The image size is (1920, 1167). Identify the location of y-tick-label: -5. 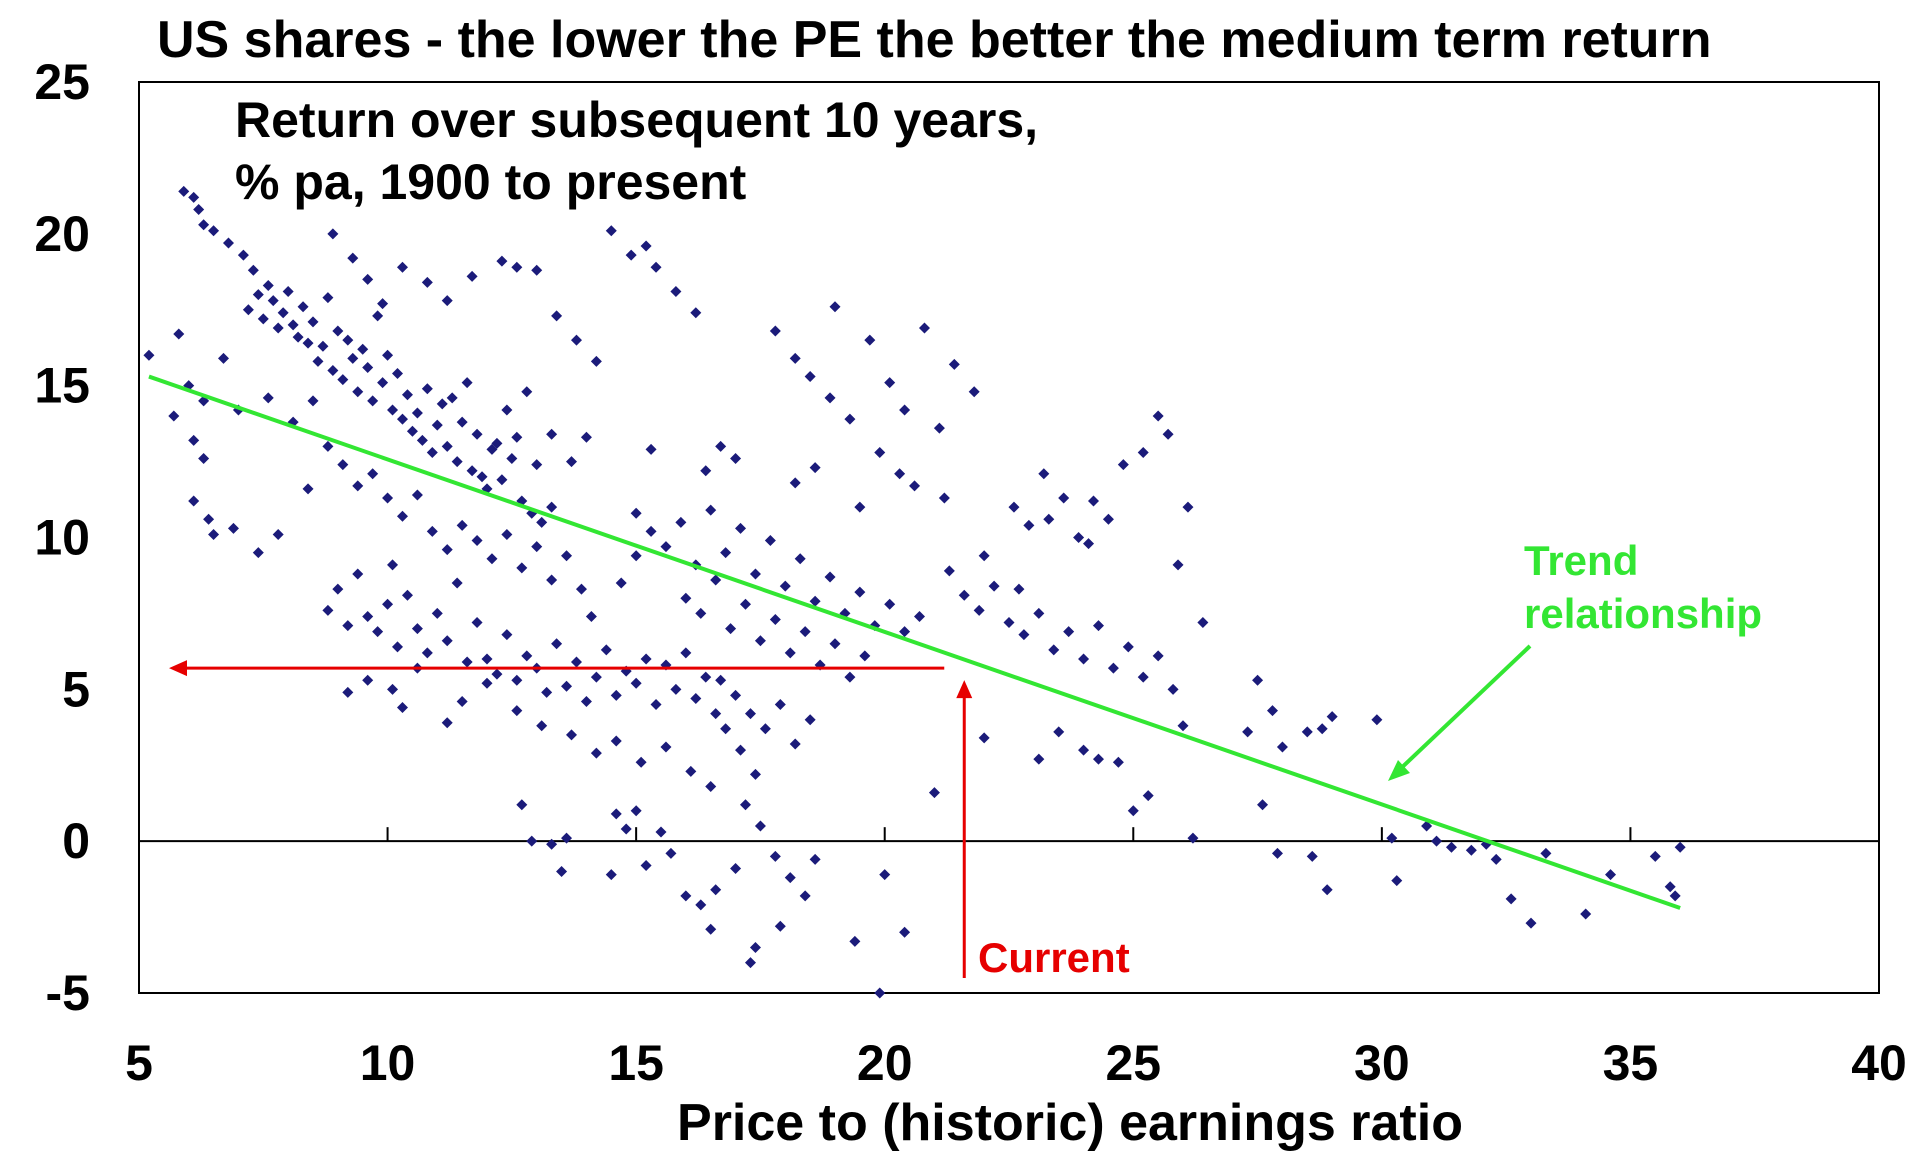
(68, 993).